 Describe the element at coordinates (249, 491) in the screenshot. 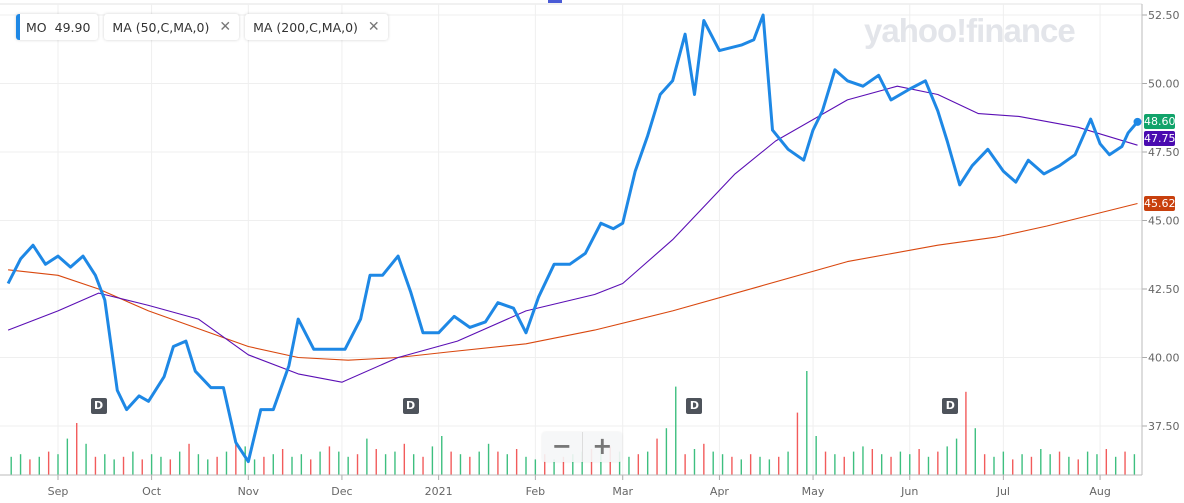

I see `x-tick-label: Nov` at that location.